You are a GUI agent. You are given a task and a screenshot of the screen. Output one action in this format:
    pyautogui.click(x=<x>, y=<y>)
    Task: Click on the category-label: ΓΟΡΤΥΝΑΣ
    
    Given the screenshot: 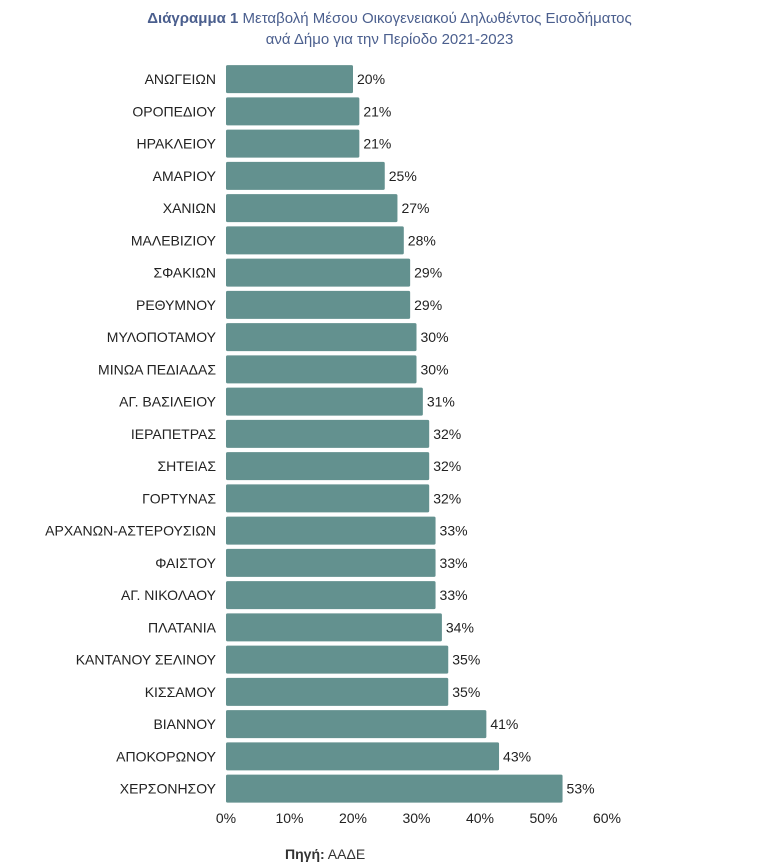 What is the action you would take?
    pyautogui.click(x=179, y=498)
    